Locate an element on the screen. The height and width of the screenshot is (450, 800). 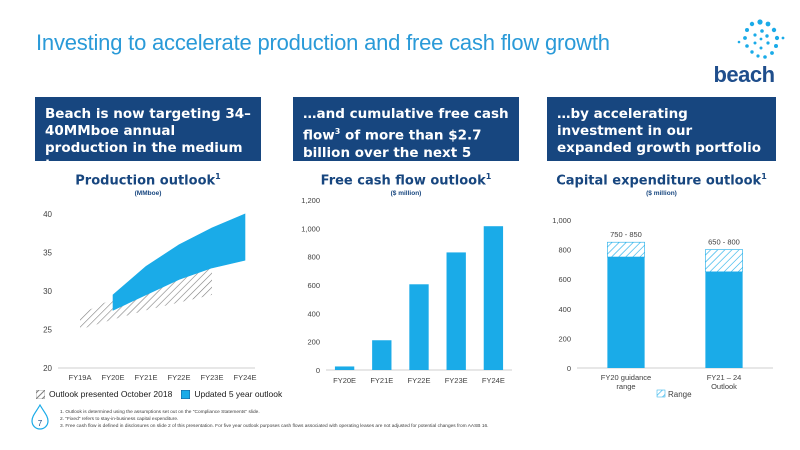
x-tick-label: FY20 guidance is located at coordinates (626, 377).